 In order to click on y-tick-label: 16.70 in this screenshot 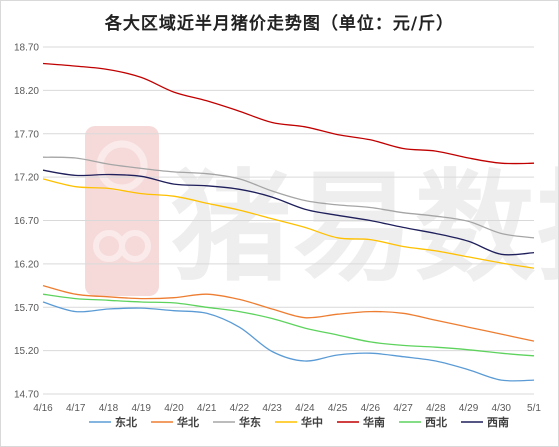, I will do `click(26, 221)`.